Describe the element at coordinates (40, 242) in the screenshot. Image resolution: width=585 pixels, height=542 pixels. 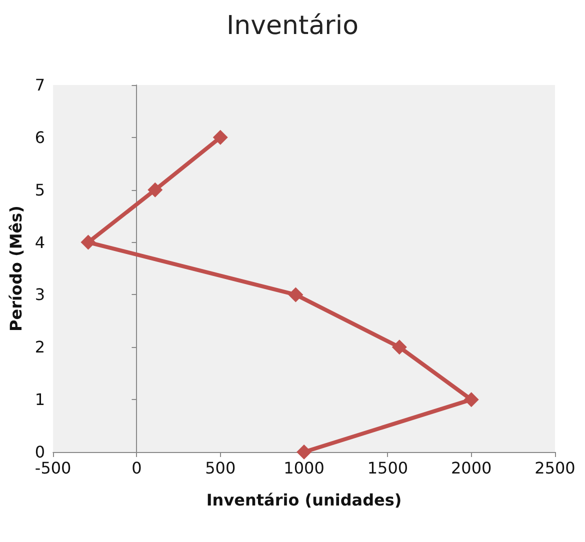
I see `y-tick-label: 4` at that location.